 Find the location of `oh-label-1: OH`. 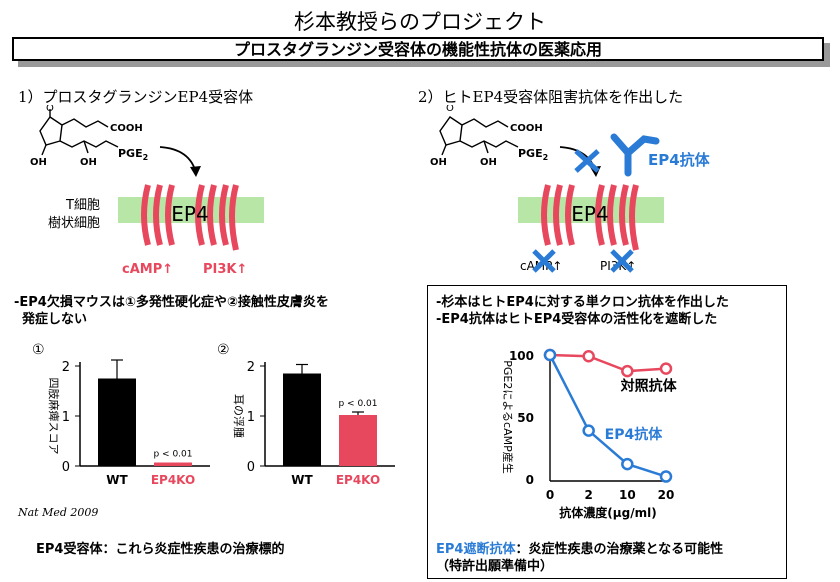

oh-label-1: OH is located at coordinates (38, 162).